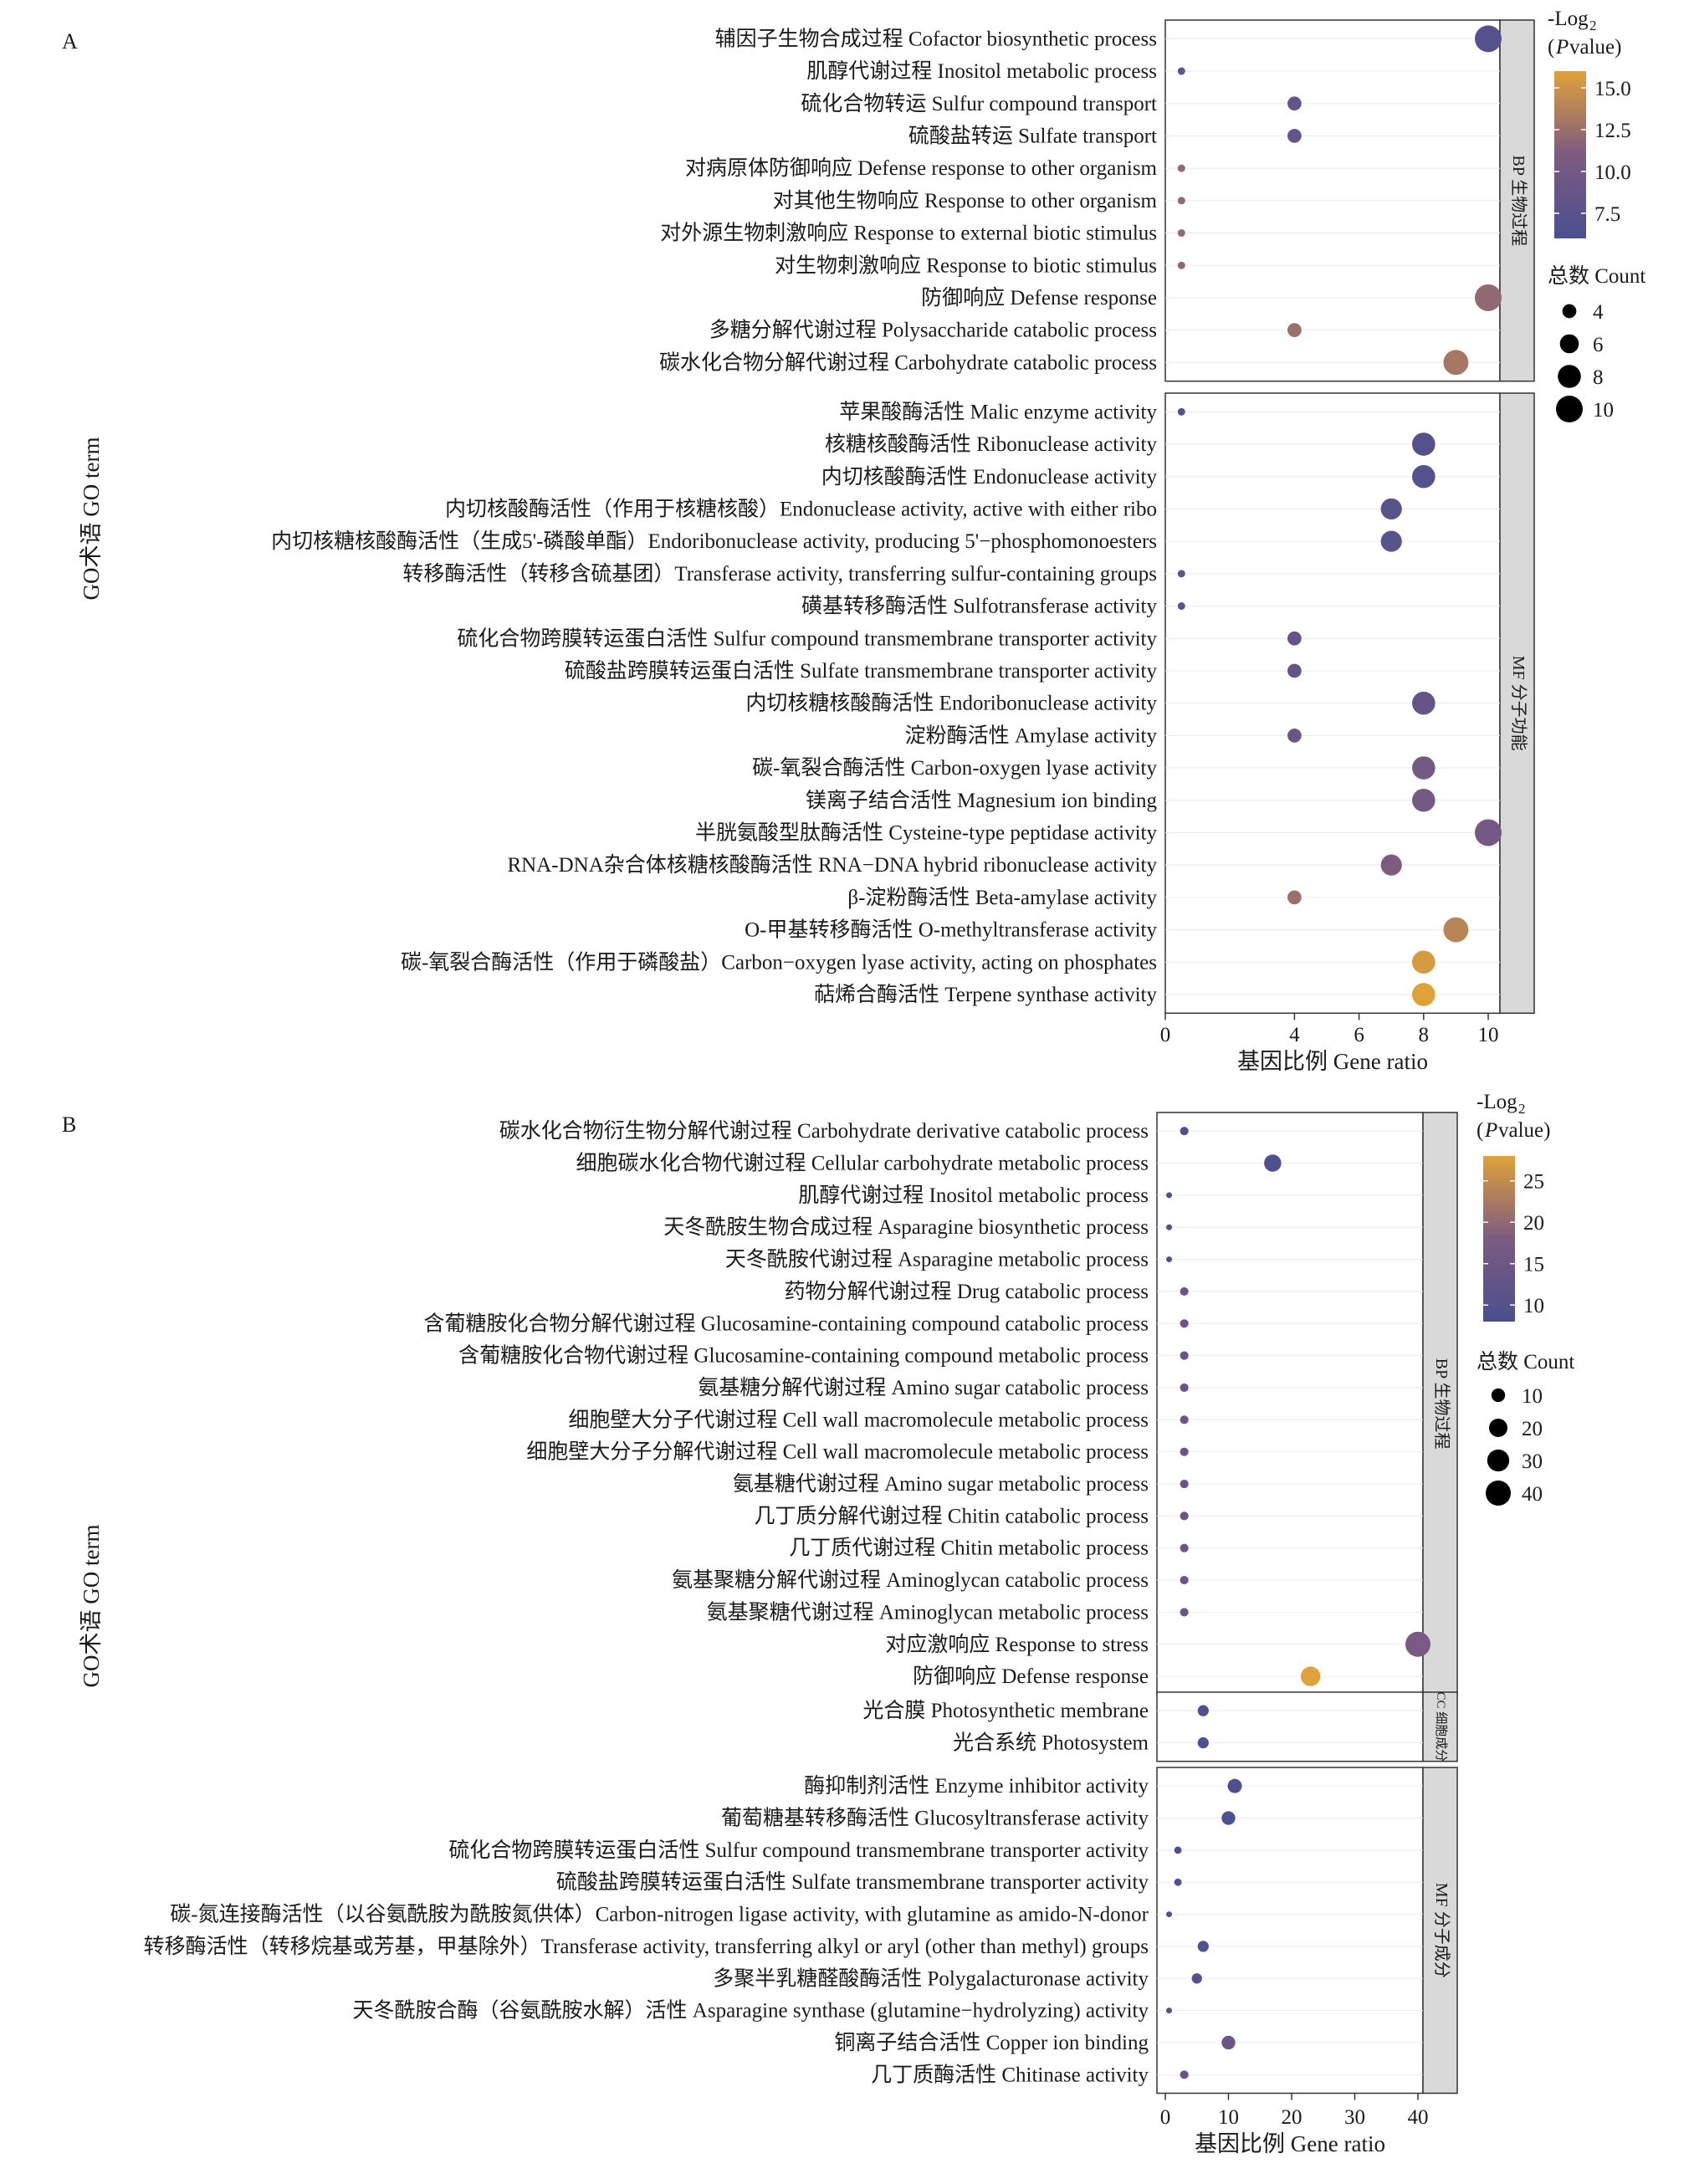  What do you see at coordinates (1354, 2117) in the screenshot?
I see `x-tick-label: 30` at bounding box center [1354, 2117].